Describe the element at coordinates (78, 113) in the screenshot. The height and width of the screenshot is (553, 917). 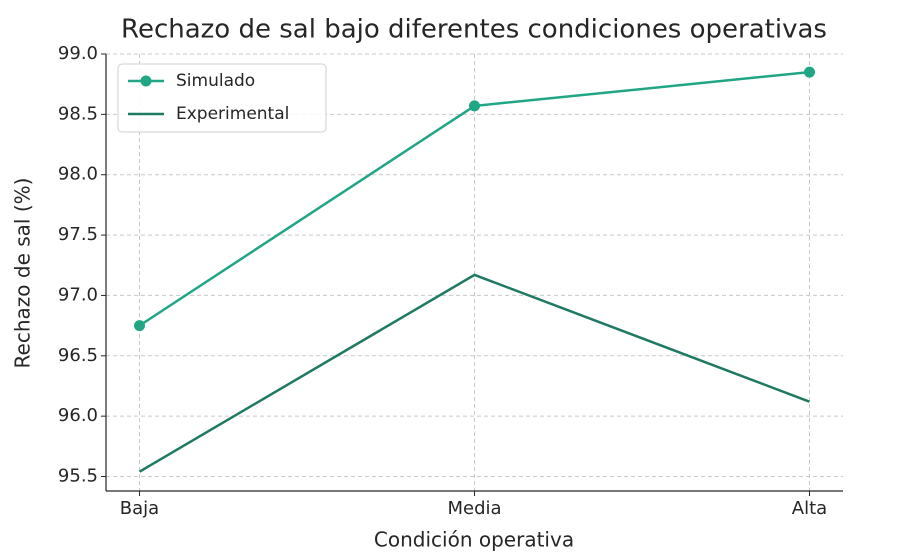
I see `y-tick-label: 98.5` at that location.